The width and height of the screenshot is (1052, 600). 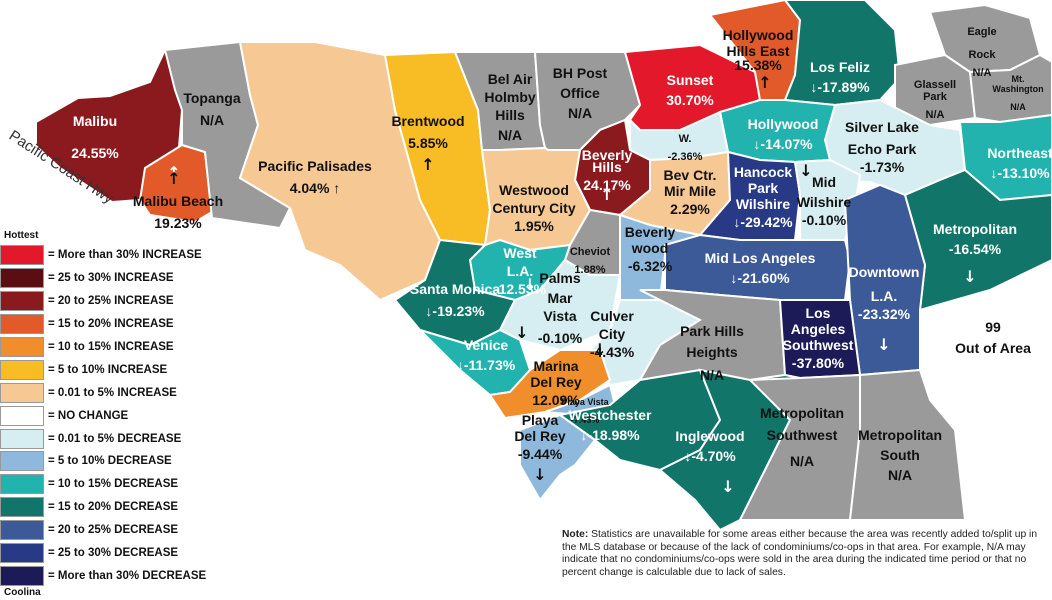 I want to click on region-change-cheviot: 1.88%, so click(x=589, y=270).